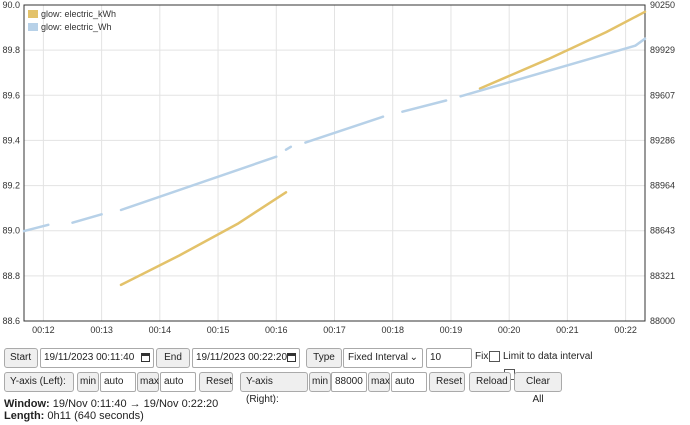 The width and height of the screenshot is (690, 425). I want to click on y-left-reset-button: Reset, so click(216, 382).